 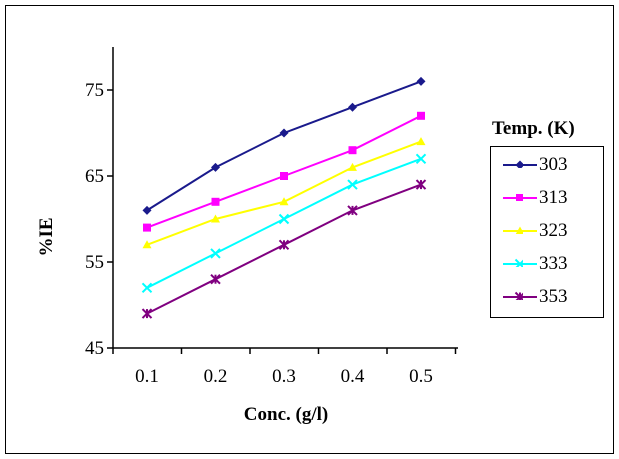 I want to click on x-axis-title: Conc. (g/l), so click(x=286, y=414).